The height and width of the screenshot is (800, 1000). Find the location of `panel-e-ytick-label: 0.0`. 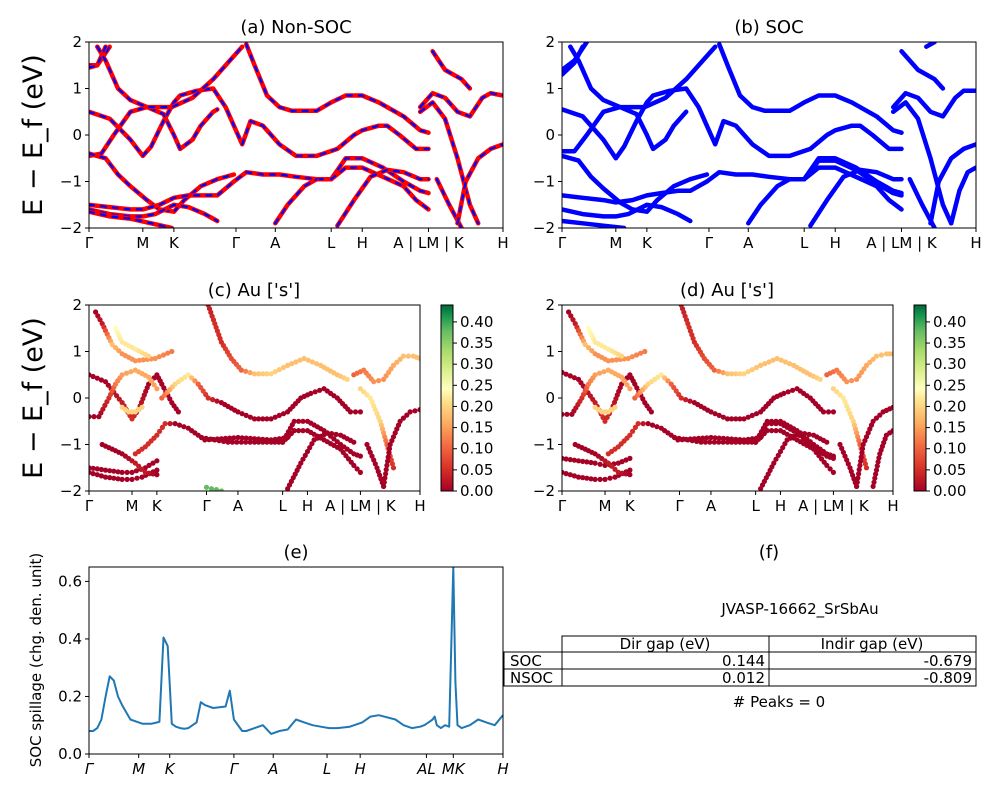

panel-e-ytick-label: 0.0 is located at coordinates (70, 754).